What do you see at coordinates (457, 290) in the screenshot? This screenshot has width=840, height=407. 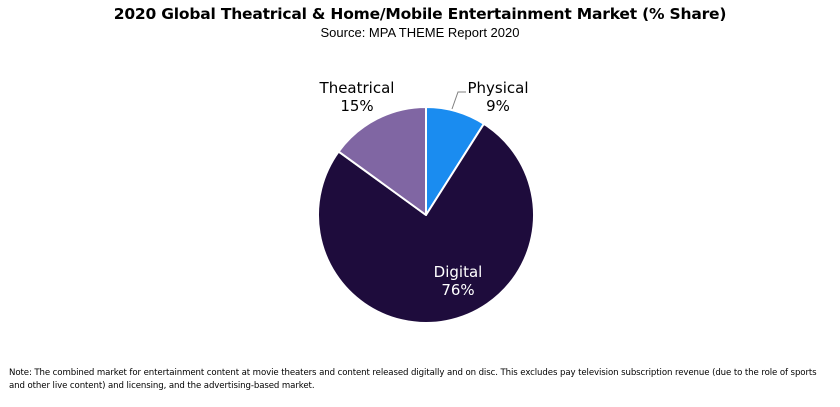 I see `slice-value-digital: 76%` at bounding box center [457, 290].